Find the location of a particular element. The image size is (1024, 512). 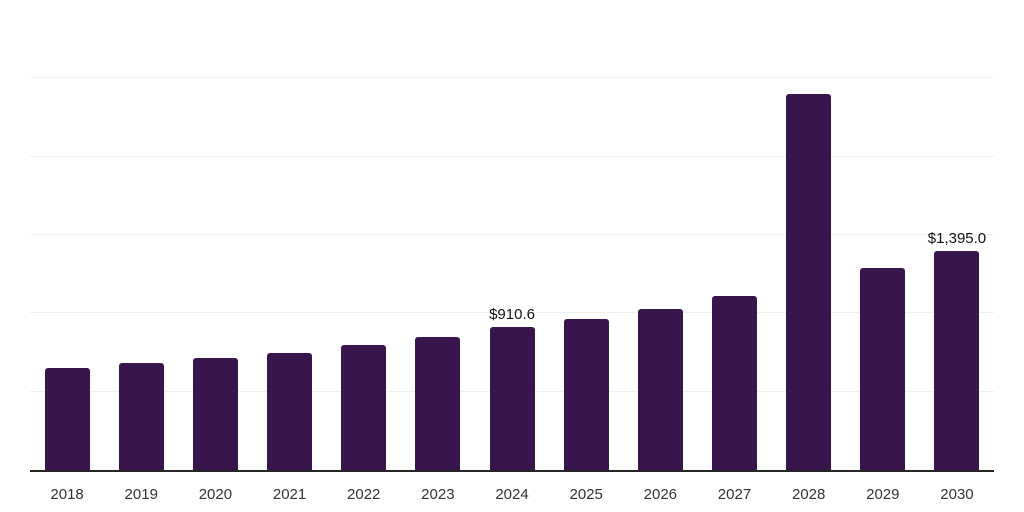

x-tick-label-2023: 2023 is located at coordinates (438, 494).